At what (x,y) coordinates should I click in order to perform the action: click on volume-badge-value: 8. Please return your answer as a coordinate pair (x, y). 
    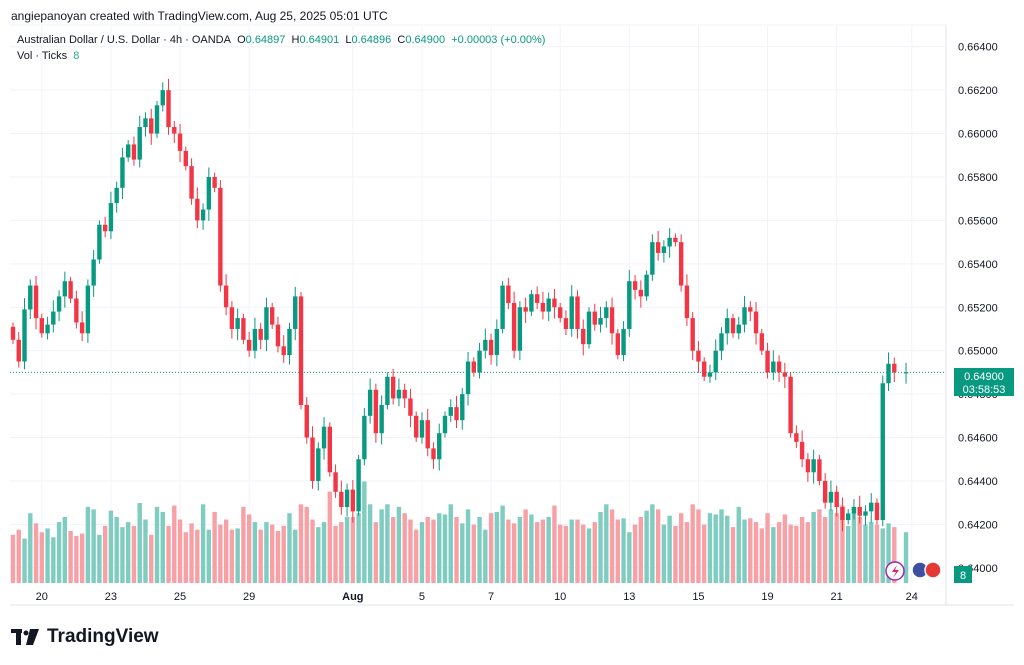
    Looking at the image, I should click on (963, 576).